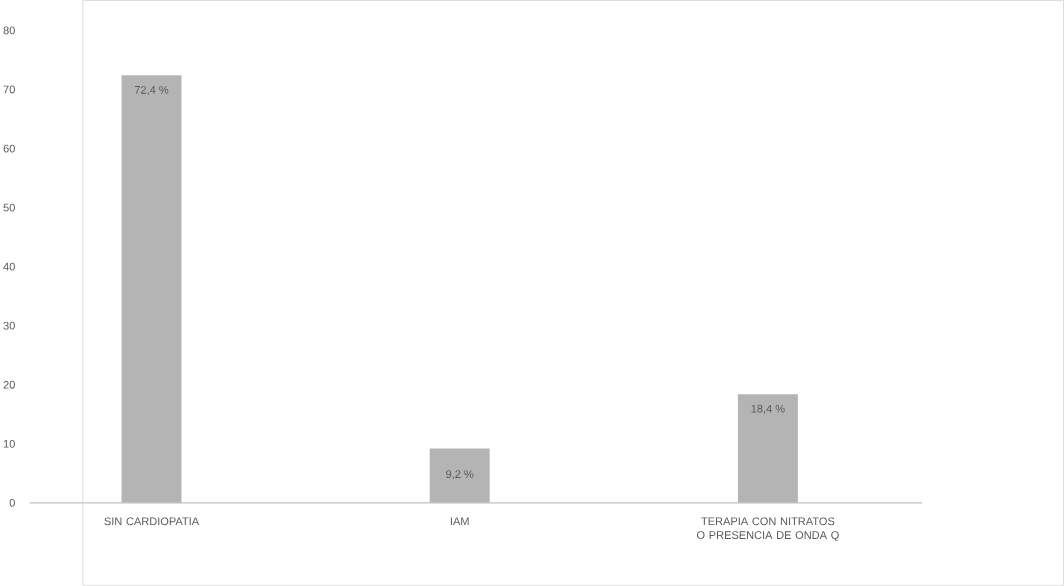 This screenshot has height=586, width=1064. Describe the element at coordinates (768, 409) in the screenshot. I see `data-label: 18,4 %` at that location.